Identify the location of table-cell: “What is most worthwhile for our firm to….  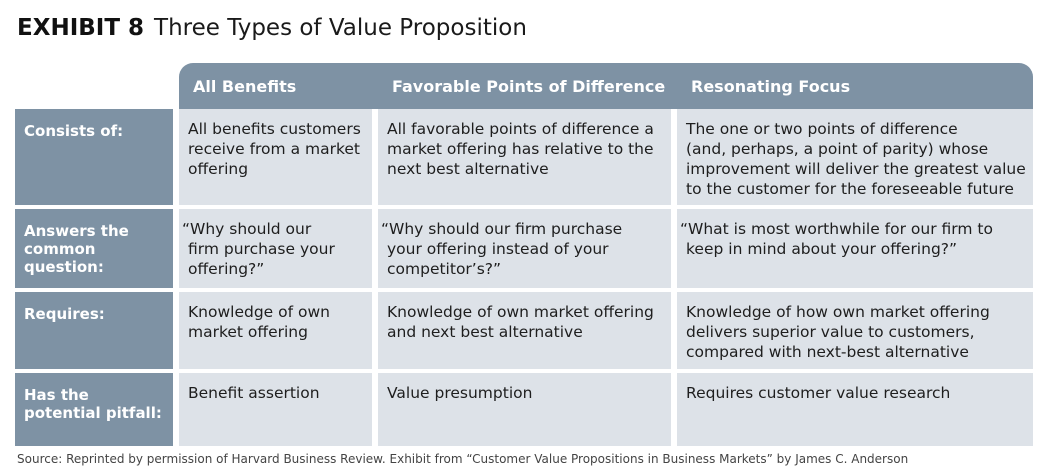
(855, 248).